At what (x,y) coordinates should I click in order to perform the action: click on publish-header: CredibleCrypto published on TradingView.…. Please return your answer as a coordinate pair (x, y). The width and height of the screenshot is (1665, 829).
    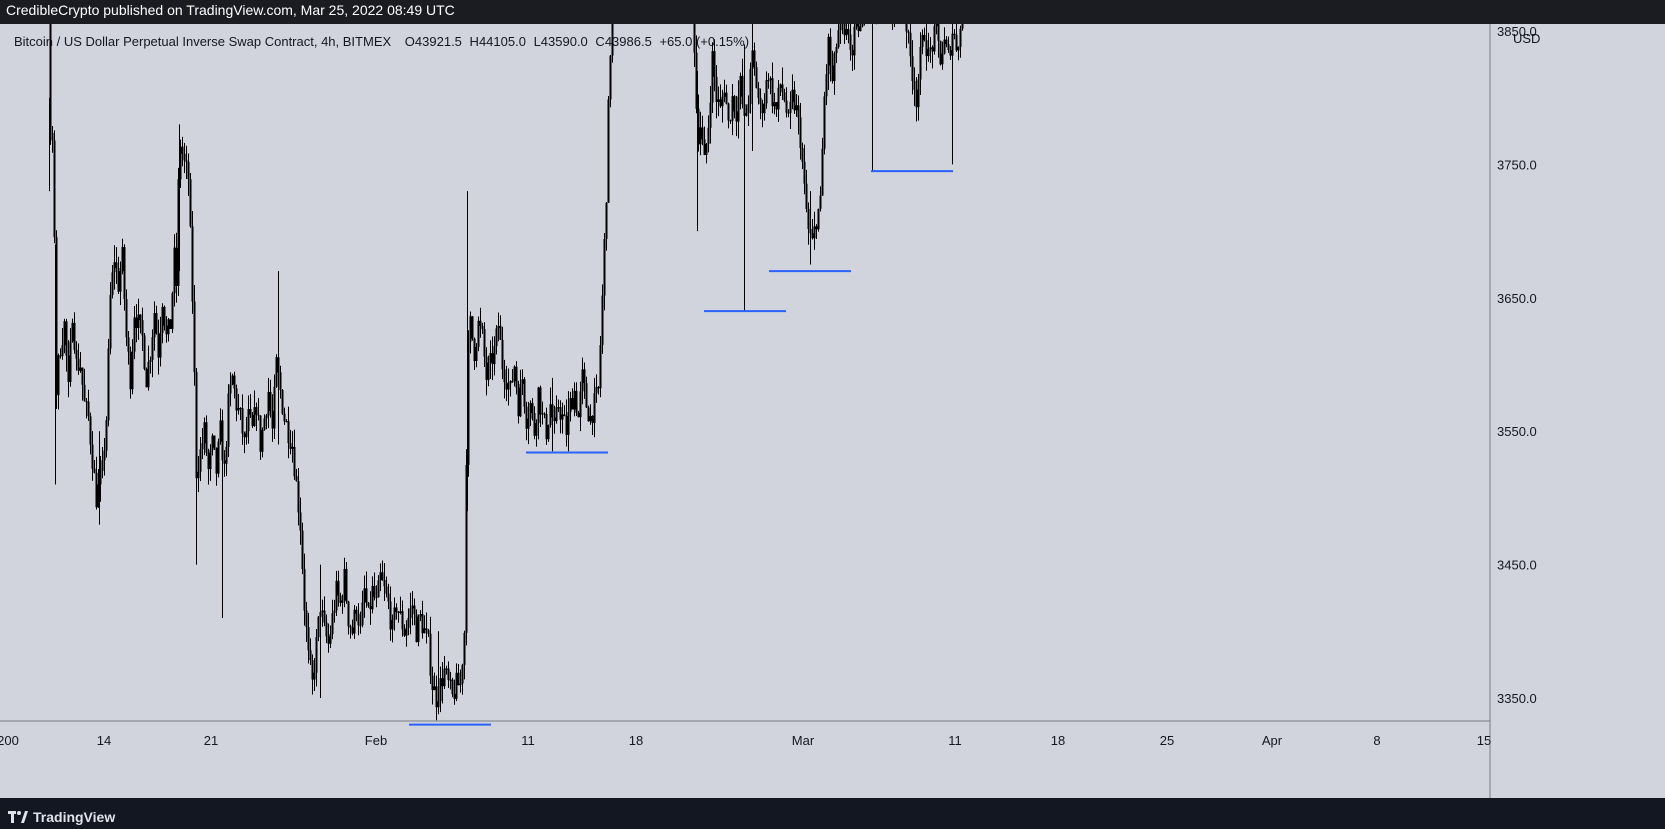
    Looking at the image, I should click on (832, 12).